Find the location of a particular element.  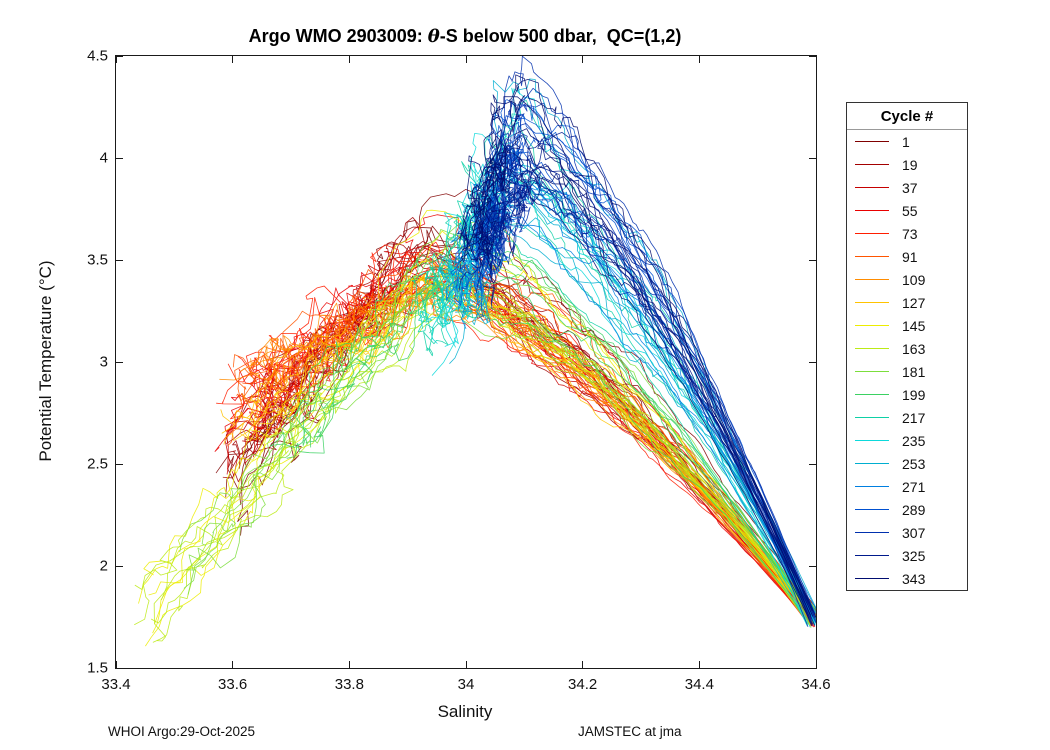

legend-cycle-label: 1 is located at coordinates (906, 141).